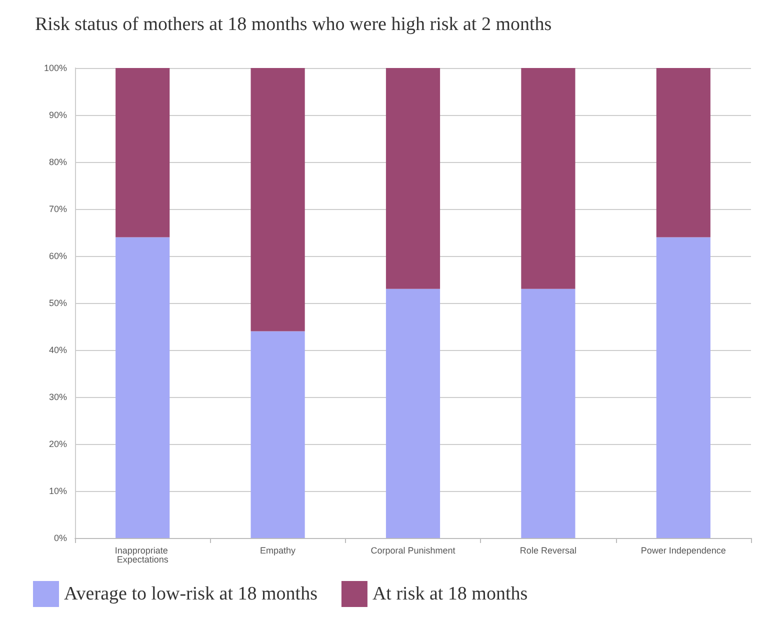 The image size is (766, 620). What do you see at coordinates (57, 491) in the screenshot?
I see `y-tick-label: 10%` at bounding box center [57, 491].